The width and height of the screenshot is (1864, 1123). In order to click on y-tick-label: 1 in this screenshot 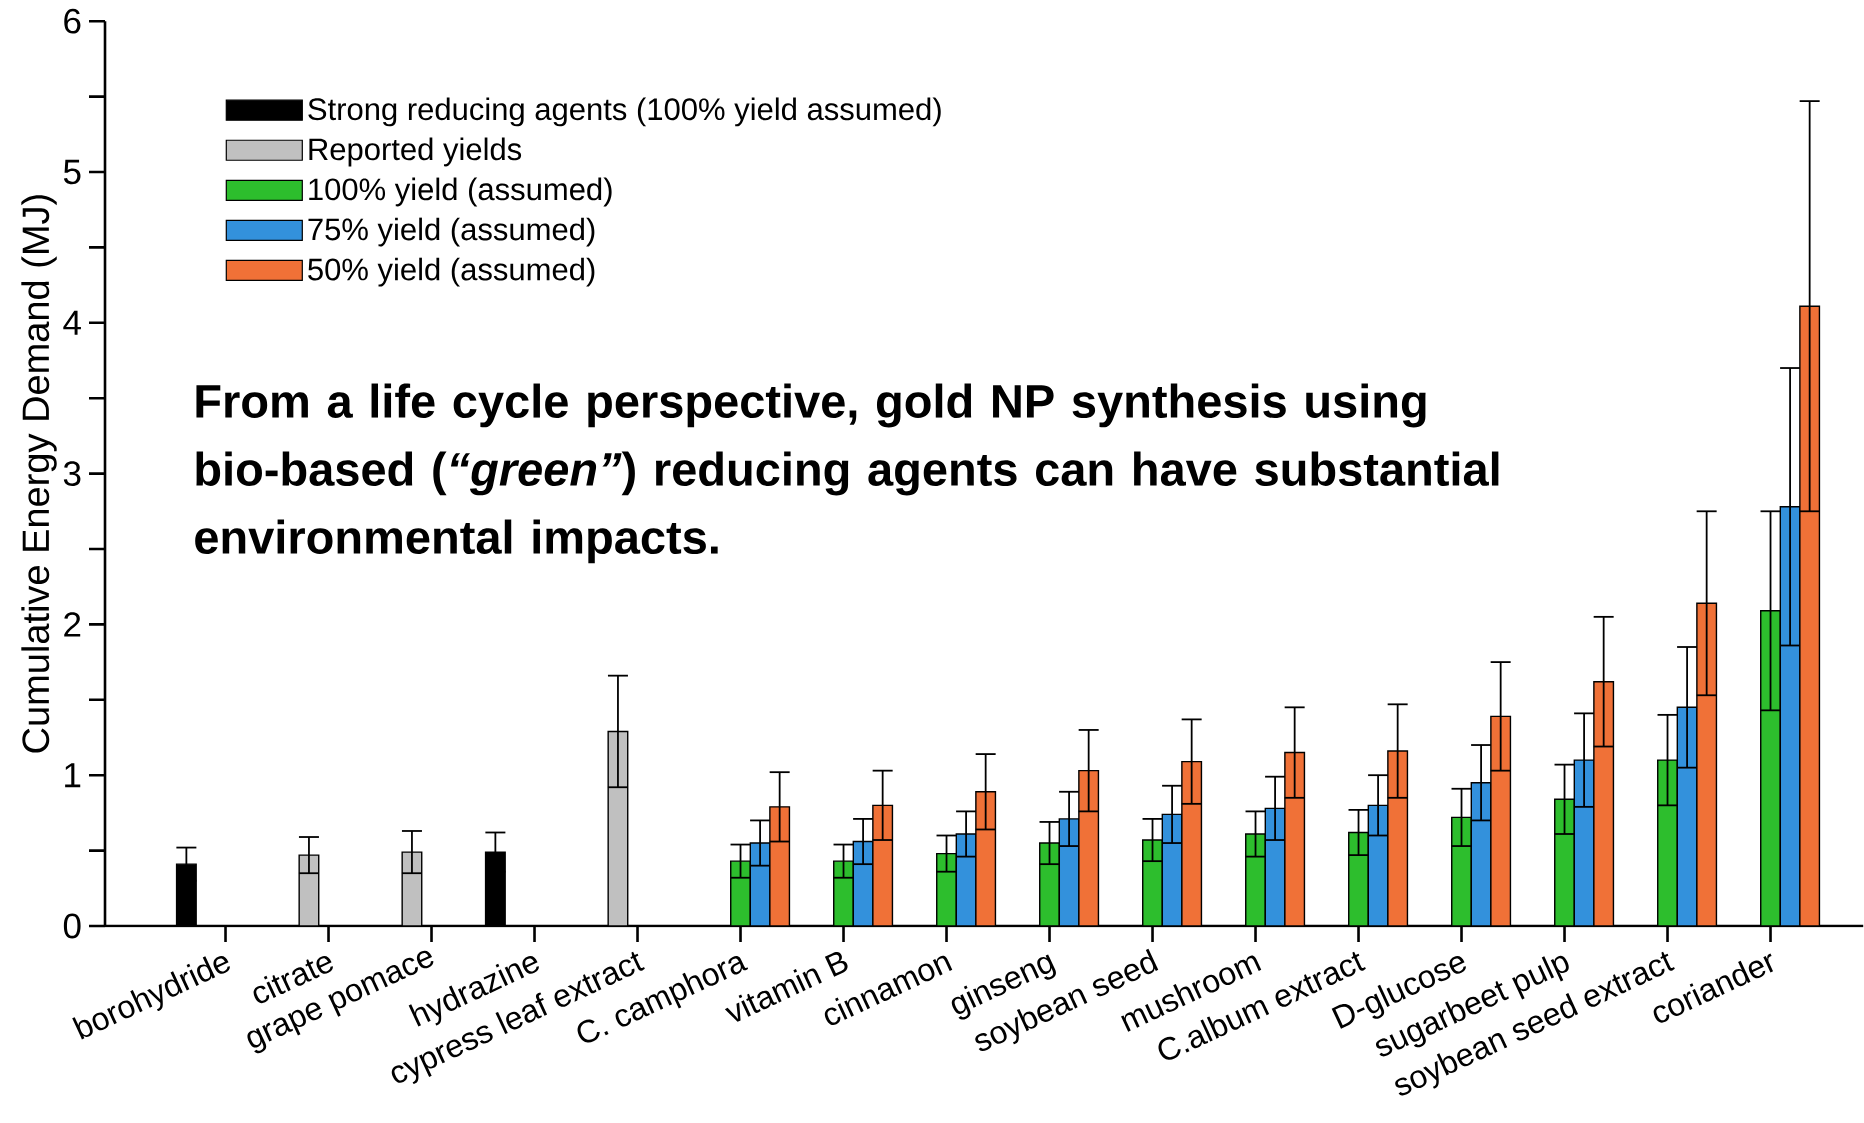, I will do `click(73, 775)`.